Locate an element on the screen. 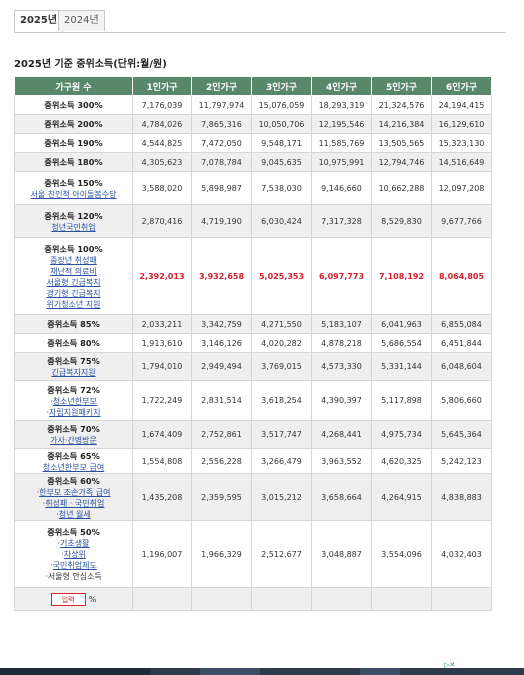  benefit-link: 청년 월세 is located at coordinates (73, 514).